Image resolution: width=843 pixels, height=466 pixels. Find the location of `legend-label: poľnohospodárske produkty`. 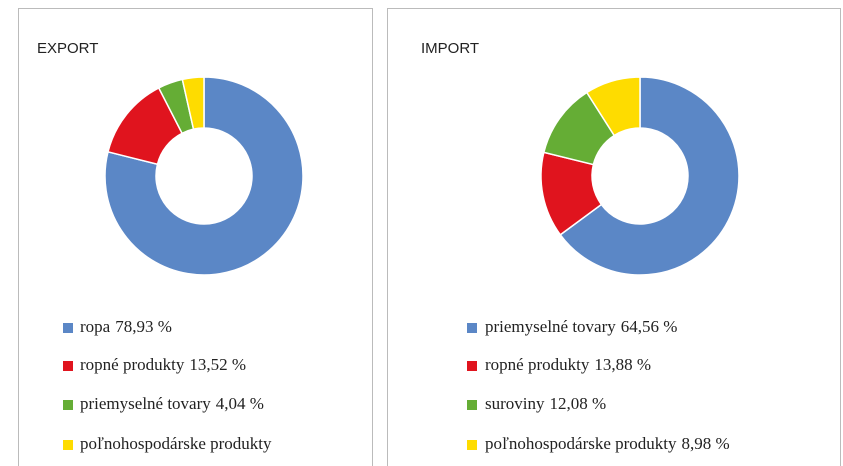

legend-label: poľnohospodárske produkty is located at coordinates (176, 443).